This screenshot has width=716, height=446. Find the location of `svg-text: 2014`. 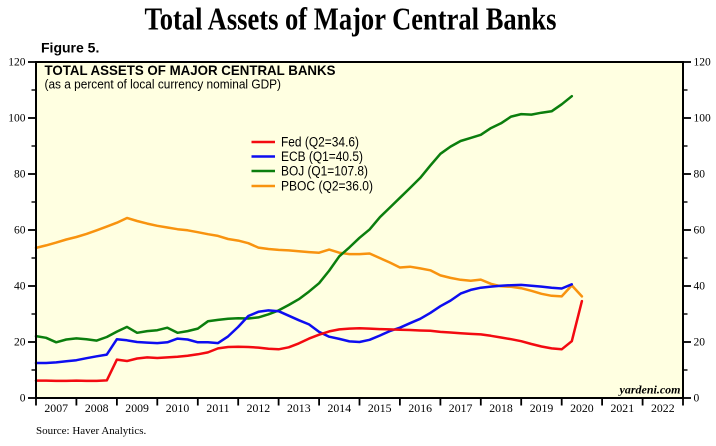

svg-text: 2014 is located at coordinates (340, 408).